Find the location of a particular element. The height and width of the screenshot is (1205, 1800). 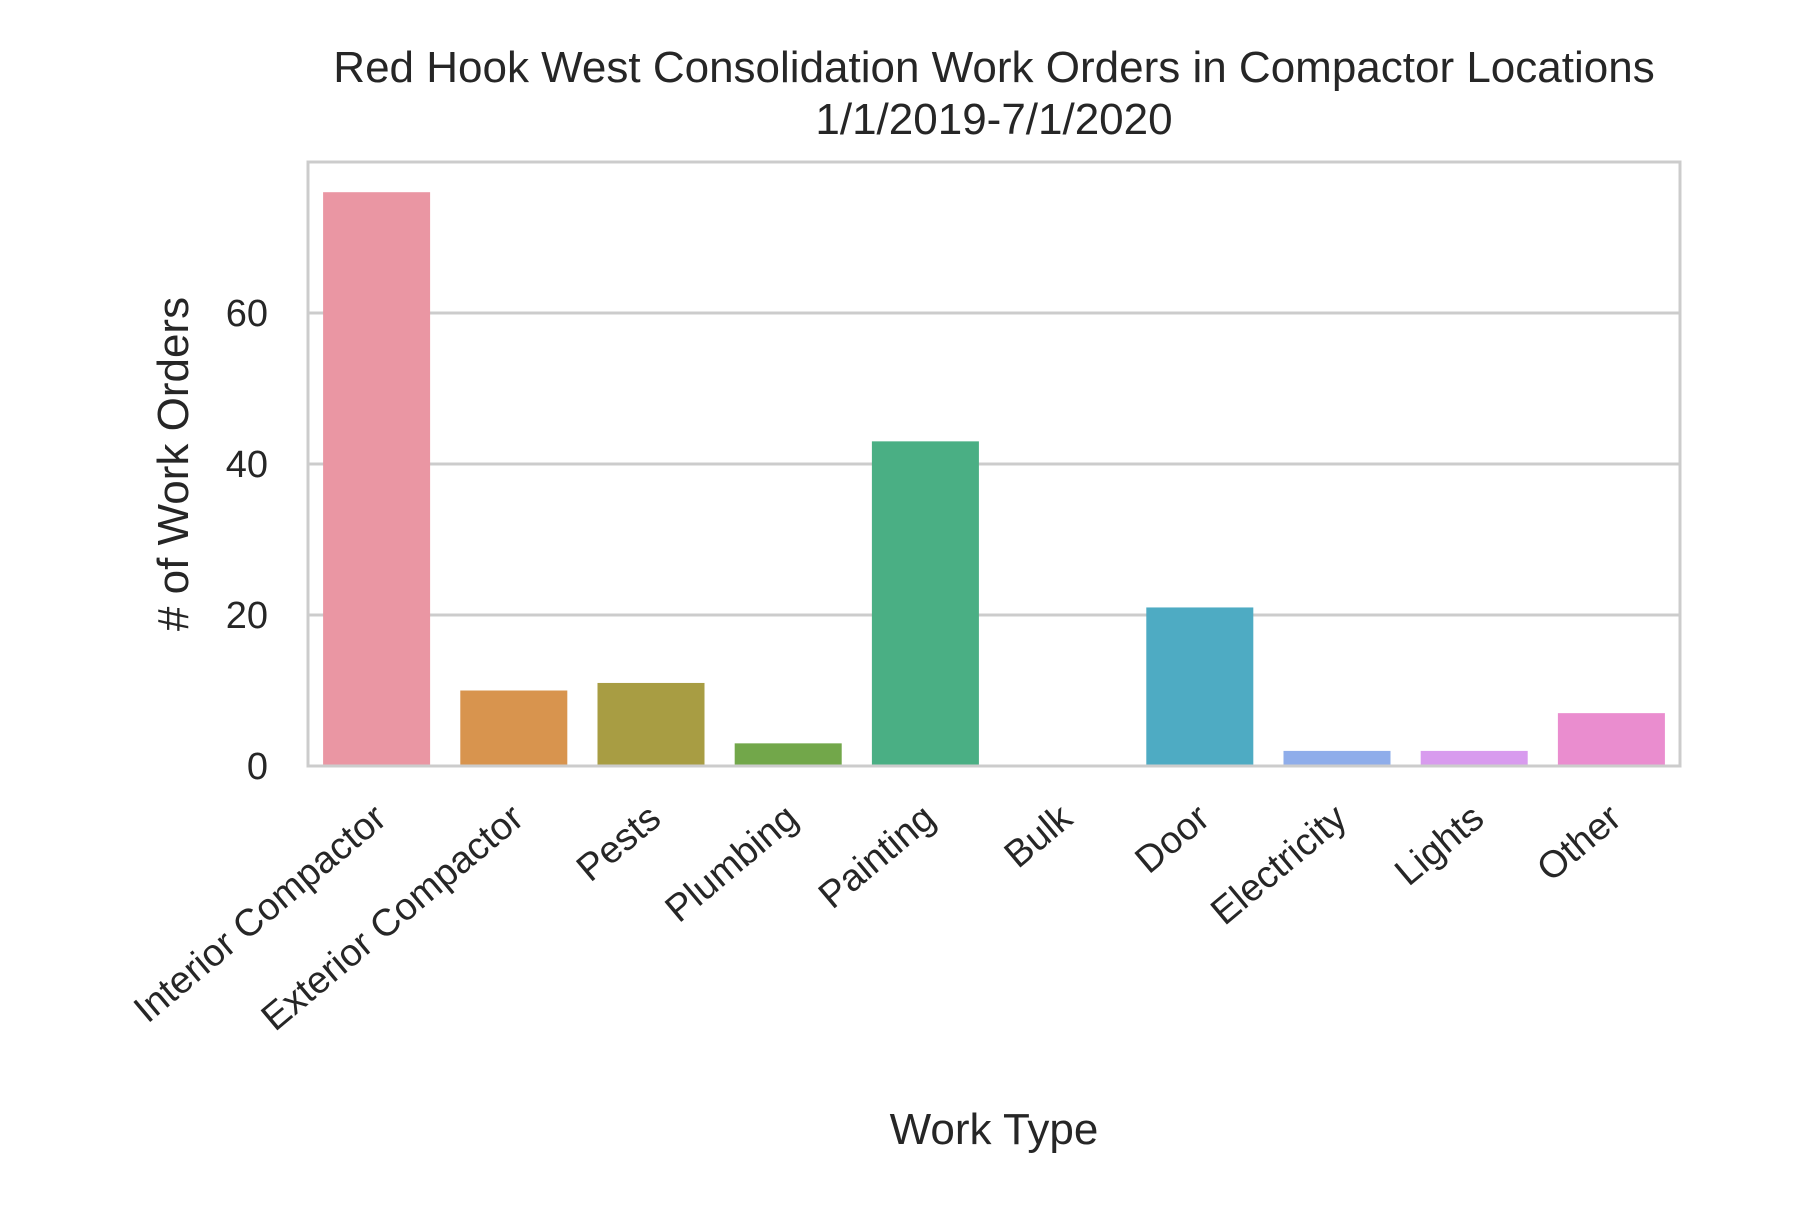

x-axis-label: Work Type is located at coordinates (994, 1129).